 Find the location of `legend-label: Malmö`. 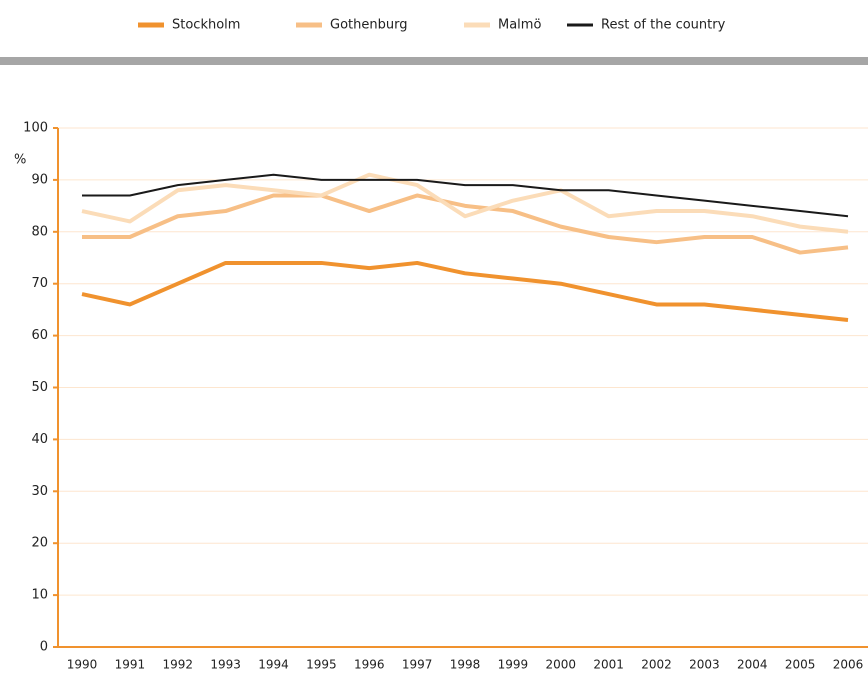

legend-label: Malmö is located at coordinates (519, 25).